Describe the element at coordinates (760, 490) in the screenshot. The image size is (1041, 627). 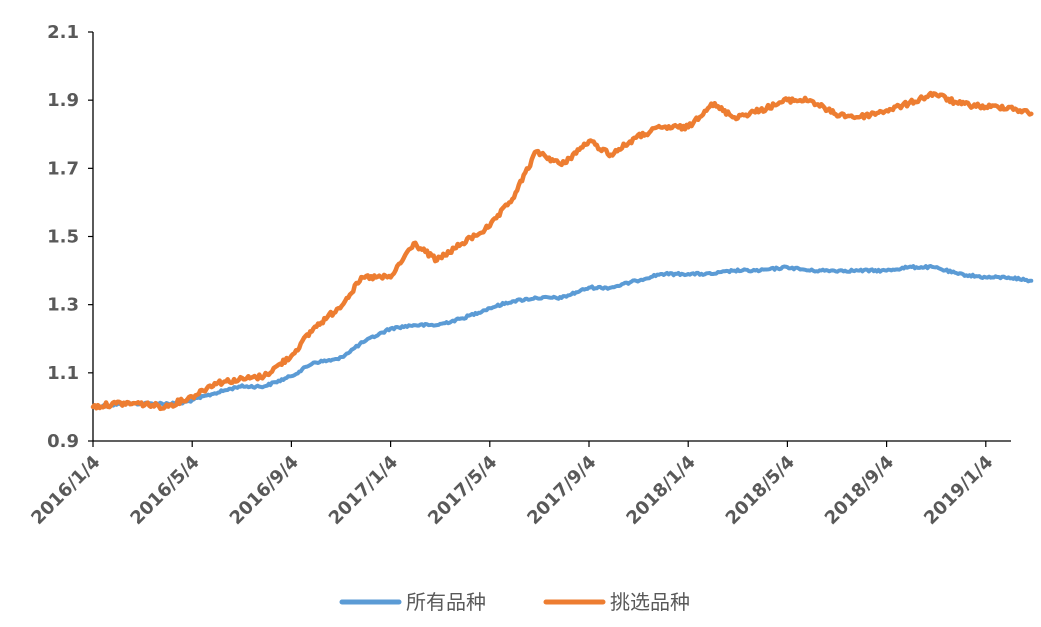
I see `x-tick-label: 2018/5/4` at that location.